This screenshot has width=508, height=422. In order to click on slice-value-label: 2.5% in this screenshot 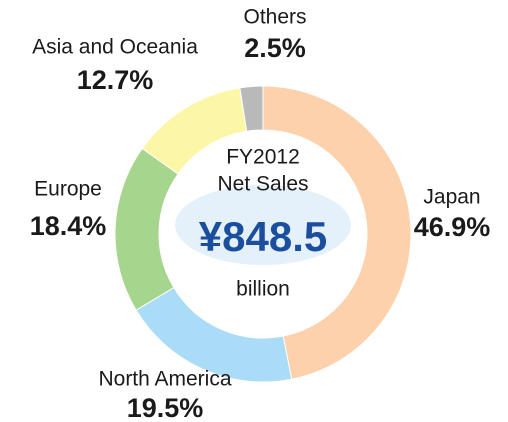, I will do `click(275, 48)`.